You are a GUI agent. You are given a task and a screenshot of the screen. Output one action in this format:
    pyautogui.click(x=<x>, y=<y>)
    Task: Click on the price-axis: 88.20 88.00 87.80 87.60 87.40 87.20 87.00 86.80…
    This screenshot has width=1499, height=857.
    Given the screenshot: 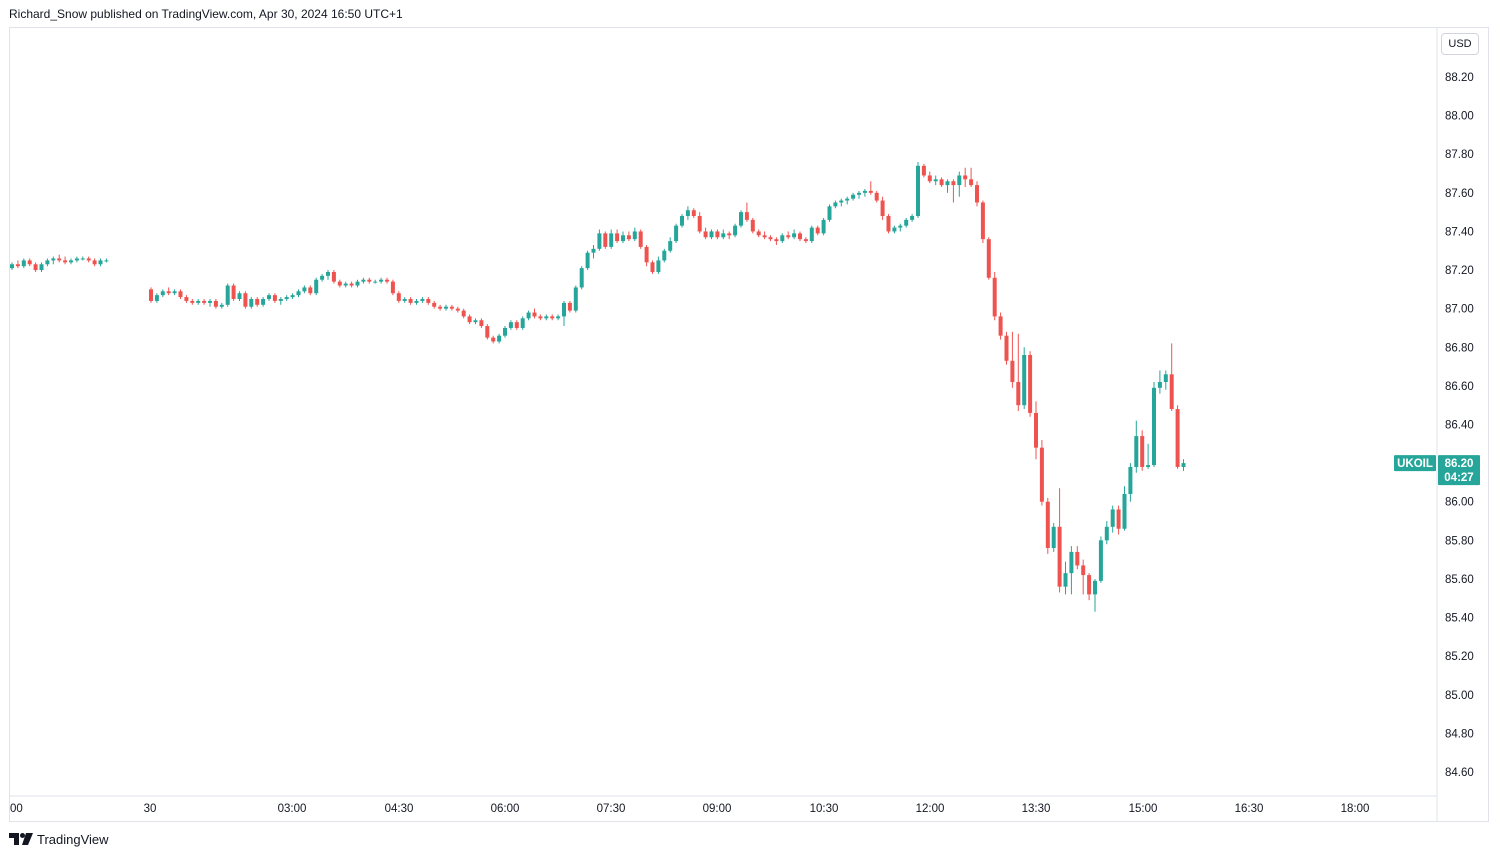 What is the action you would take?
    pyautogui.click(x=1459, y=425)
    